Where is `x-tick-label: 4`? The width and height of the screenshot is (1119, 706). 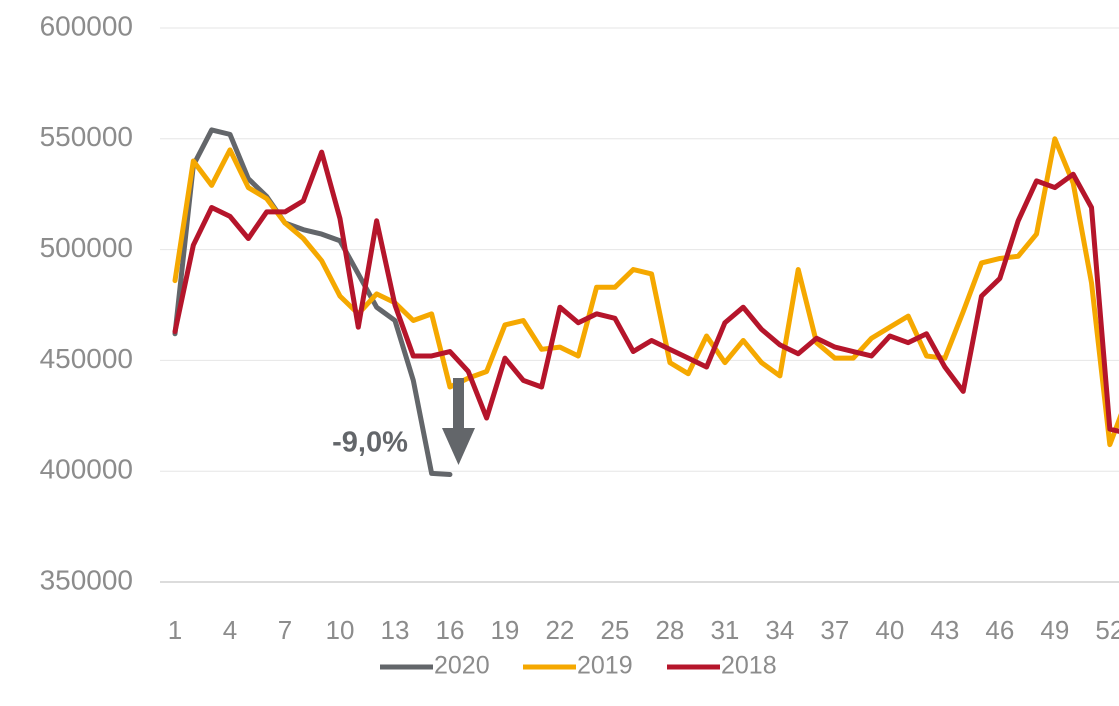 x-tick-label: 4 is located at coordinates (230, 630).